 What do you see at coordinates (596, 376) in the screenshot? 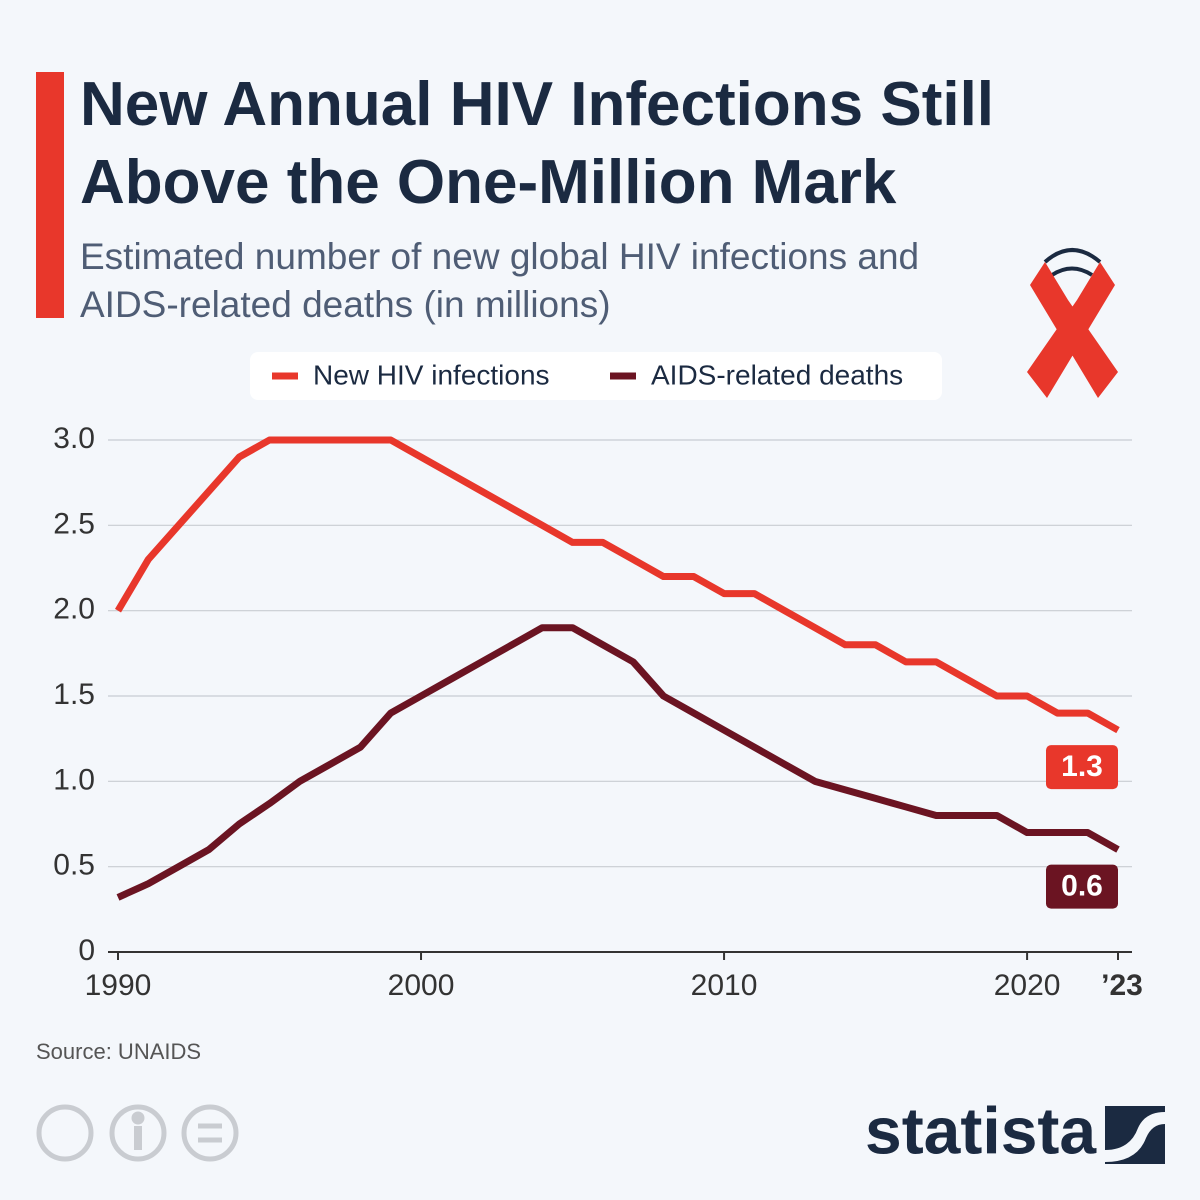
I see `legend-box` at bounding box center [596, 376].